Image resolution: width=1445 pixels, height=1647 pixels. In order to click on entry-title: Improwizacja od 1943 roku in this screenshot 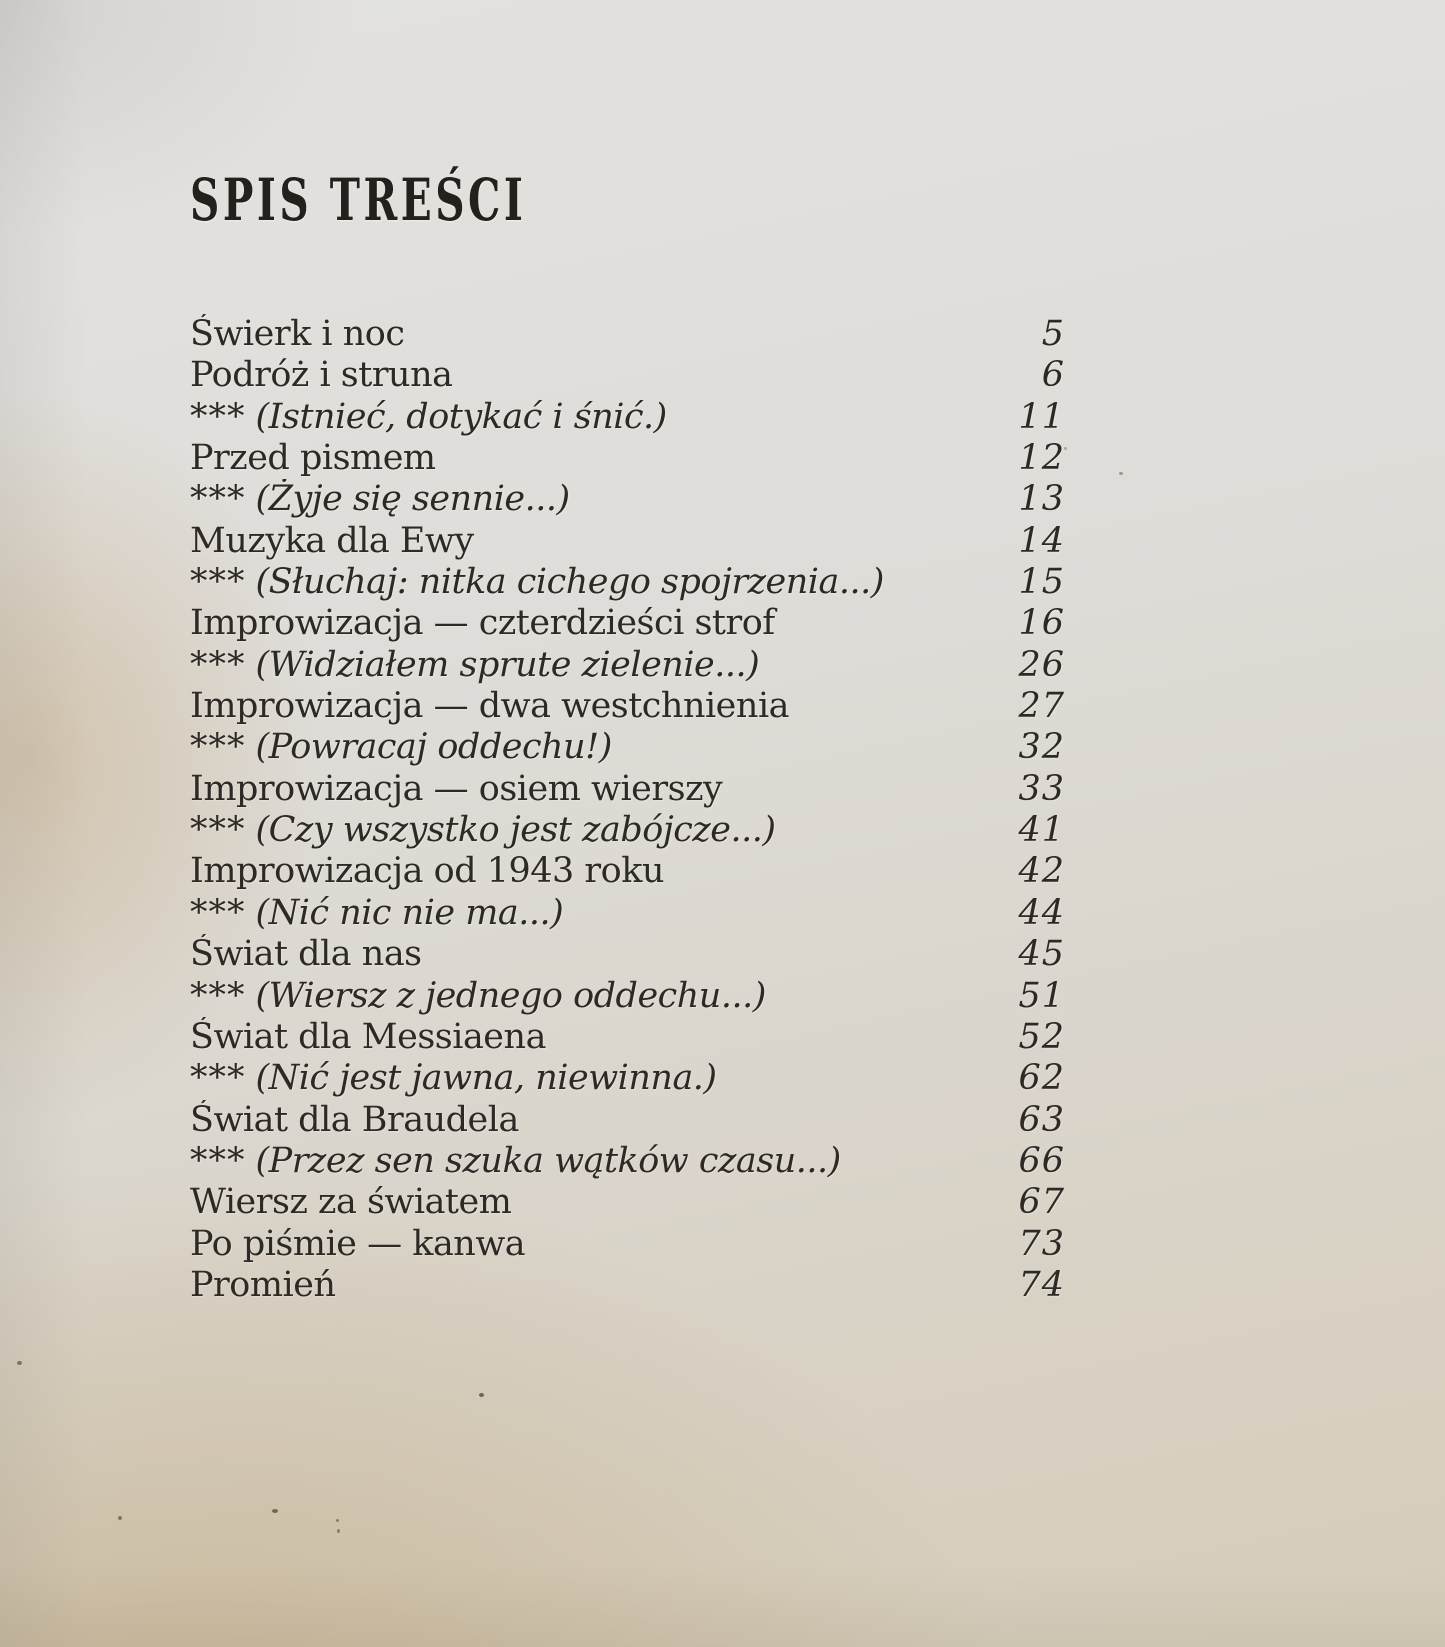, I will do `click(604, 871)`.